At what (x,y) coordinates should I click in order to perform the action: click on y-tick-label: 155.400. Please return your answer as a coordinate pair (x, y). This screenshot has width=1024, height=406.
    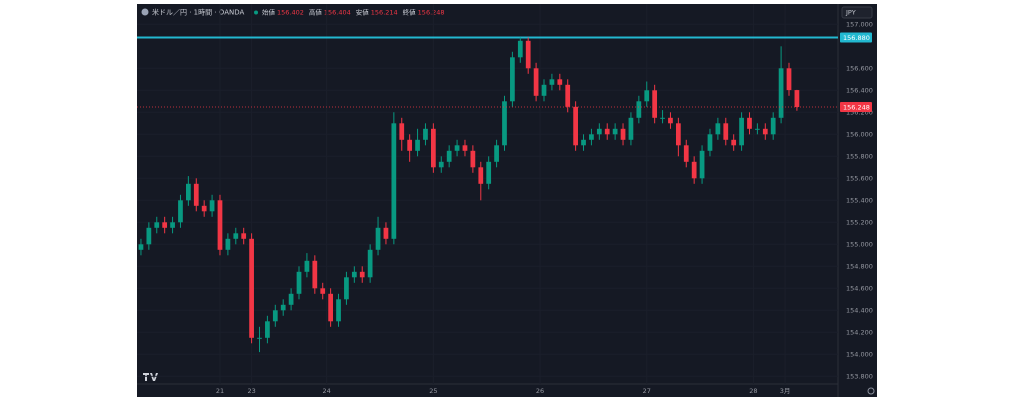
    Looking at the image, I should click on (859, 200).